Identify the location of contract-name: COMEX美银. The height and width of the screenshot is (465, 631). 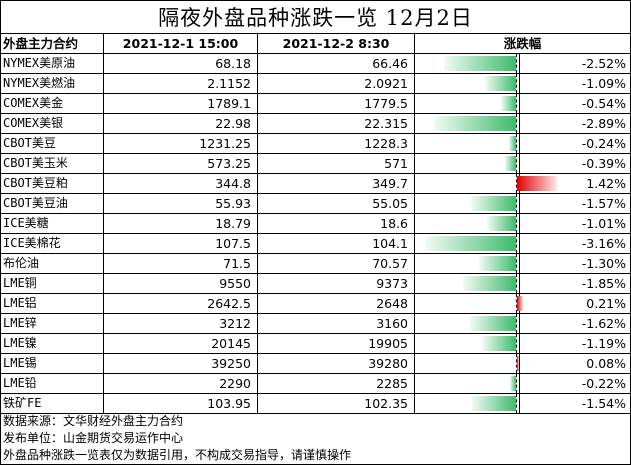
(52, 123).